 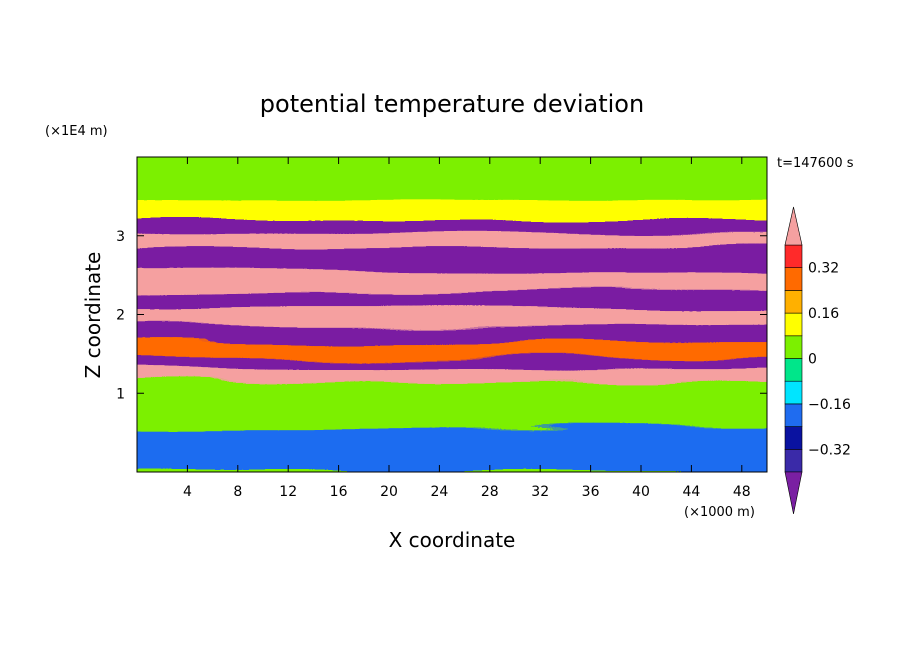 I want to click on colorbar-tick-label: 0.32, so click(x=823, y=269).